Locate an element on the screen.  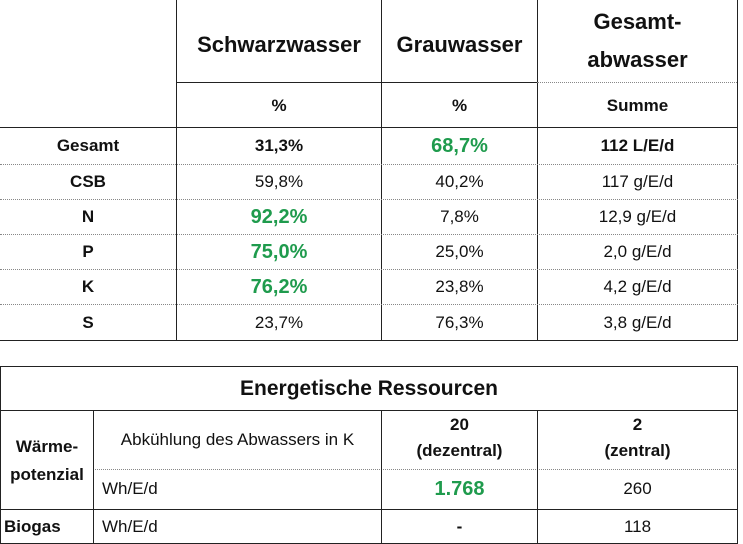
t1-hline-r2 is located at coordinates (369, 199).